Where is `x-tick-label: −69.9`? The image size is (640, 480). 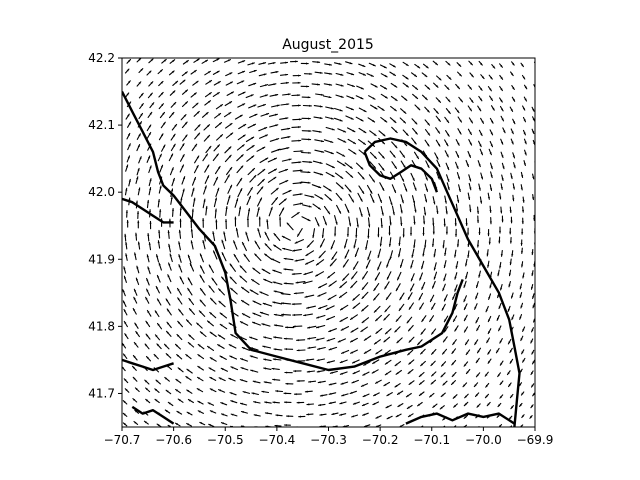 x-tick-label: −69.9 is located at coordinates (535, 440).